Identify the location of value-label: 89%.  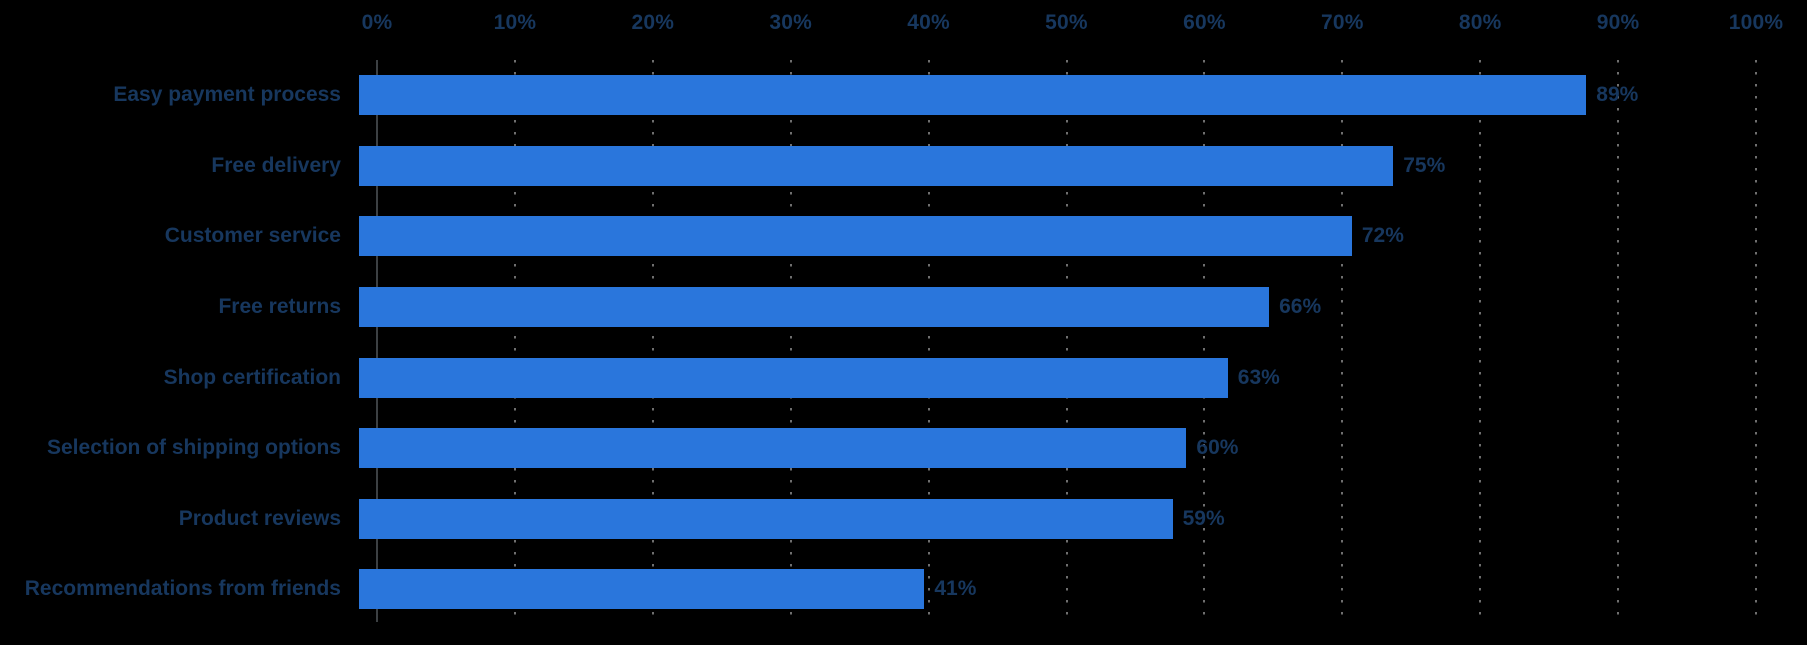
(1617, 95).